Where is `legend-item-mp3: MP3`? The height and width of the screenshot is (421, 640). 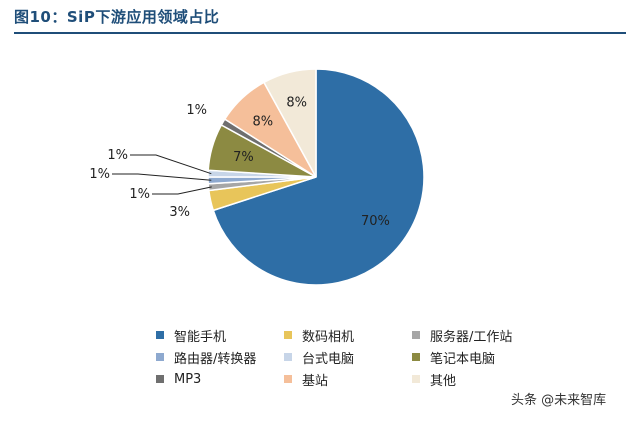
legend-item-mp3: MP3 is located at coordinates (220, 379).